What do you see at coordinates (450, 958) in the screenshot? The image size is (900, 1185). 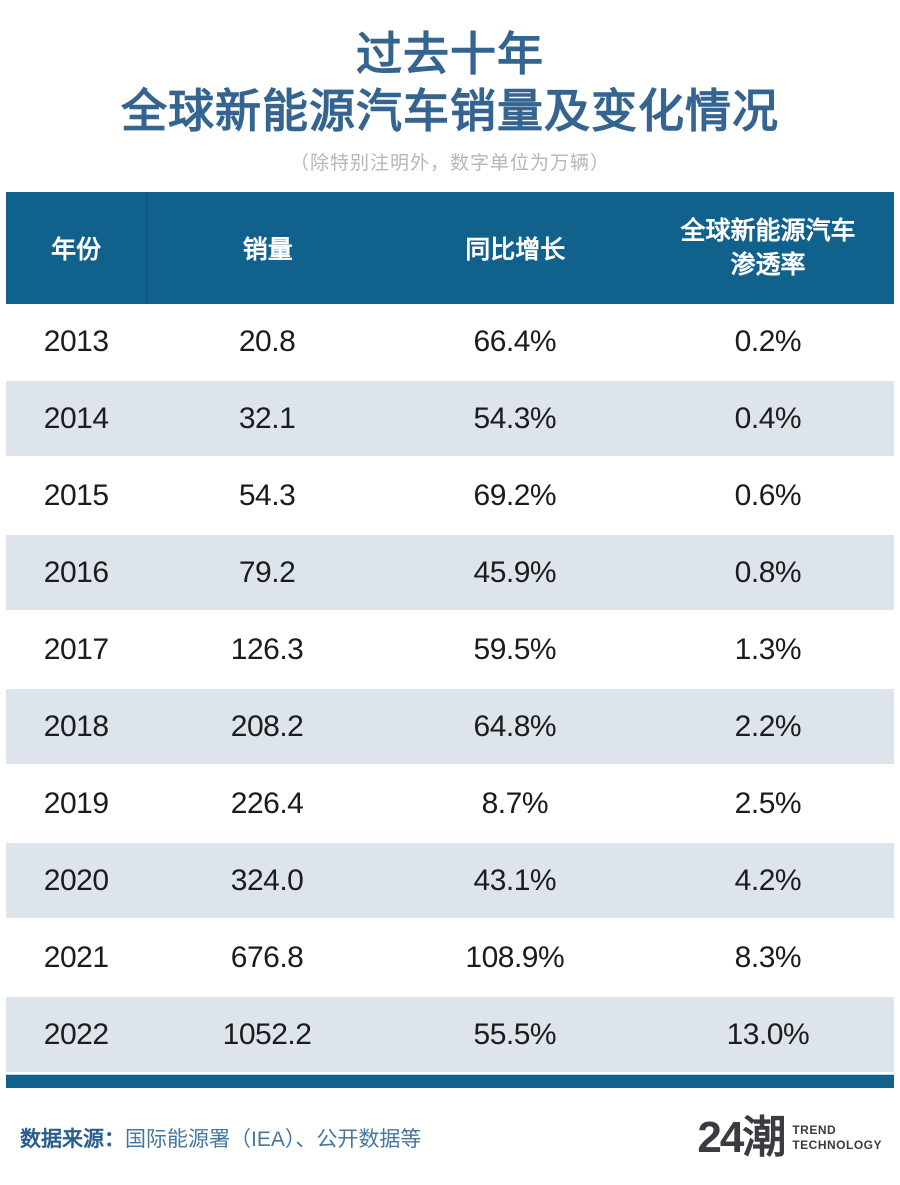 I see `table-row: 2021 676.8 108.9% 8.3%` at bounding box center [450, 958].